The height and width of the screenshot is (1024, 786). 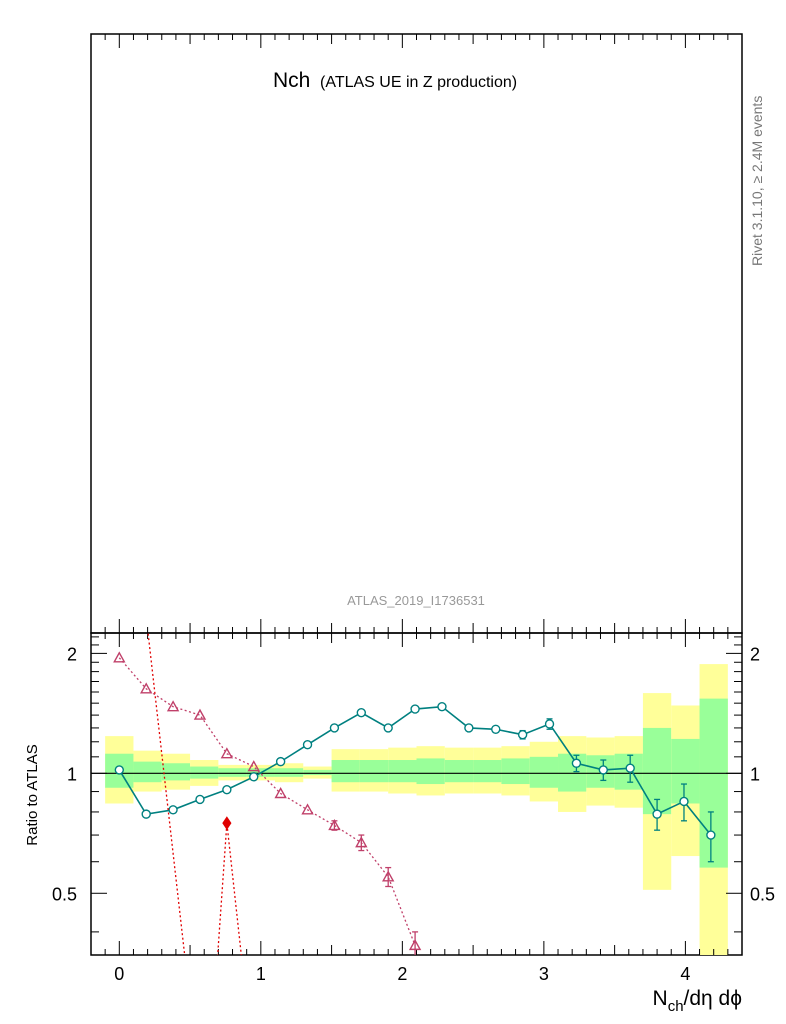 What do you see at coordinates (291, 80) in the screenshot?
I see `chart-title: Nch` at bounding box center [291, 80].